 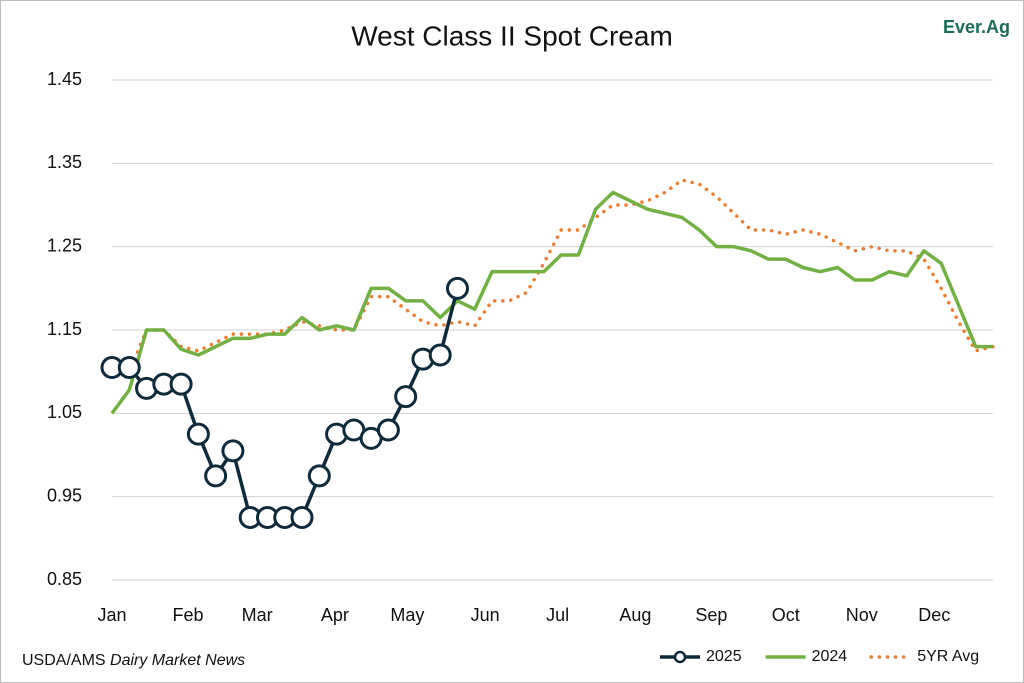 I want to click on source: USDA/AMS Dairy Market News, so click(x=133, y=660).